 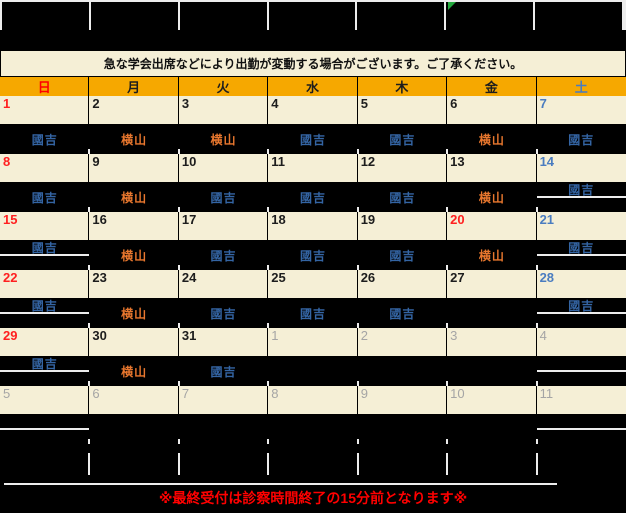 I want to click on date-number: 9, so click(x=96, y=161).